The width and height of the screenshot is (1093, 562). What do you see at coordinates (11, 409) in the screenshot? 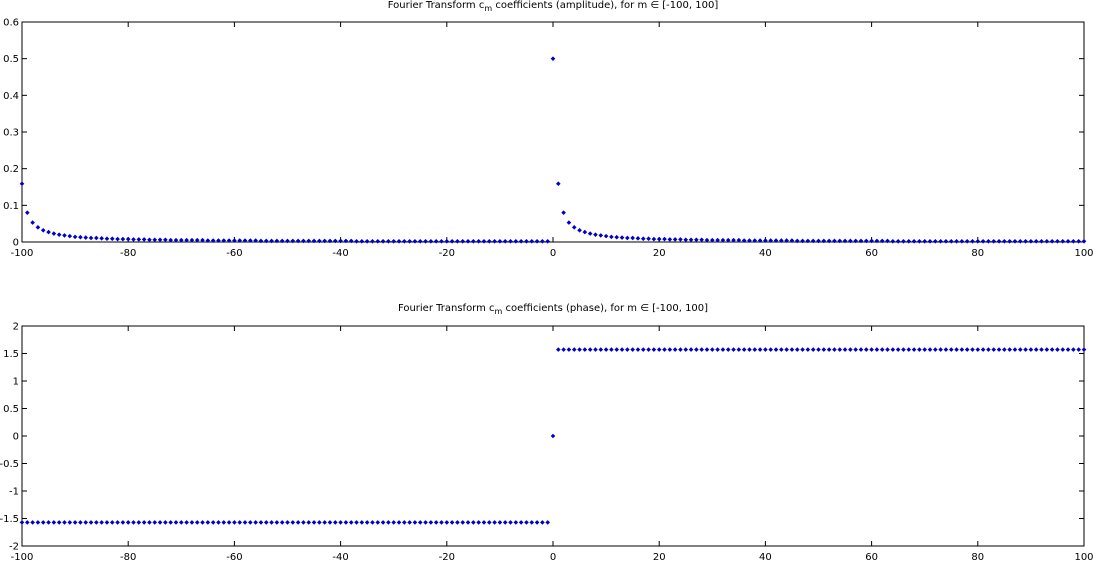
I see `y-tick-label: 0.5` at bounding box center [11, 409].